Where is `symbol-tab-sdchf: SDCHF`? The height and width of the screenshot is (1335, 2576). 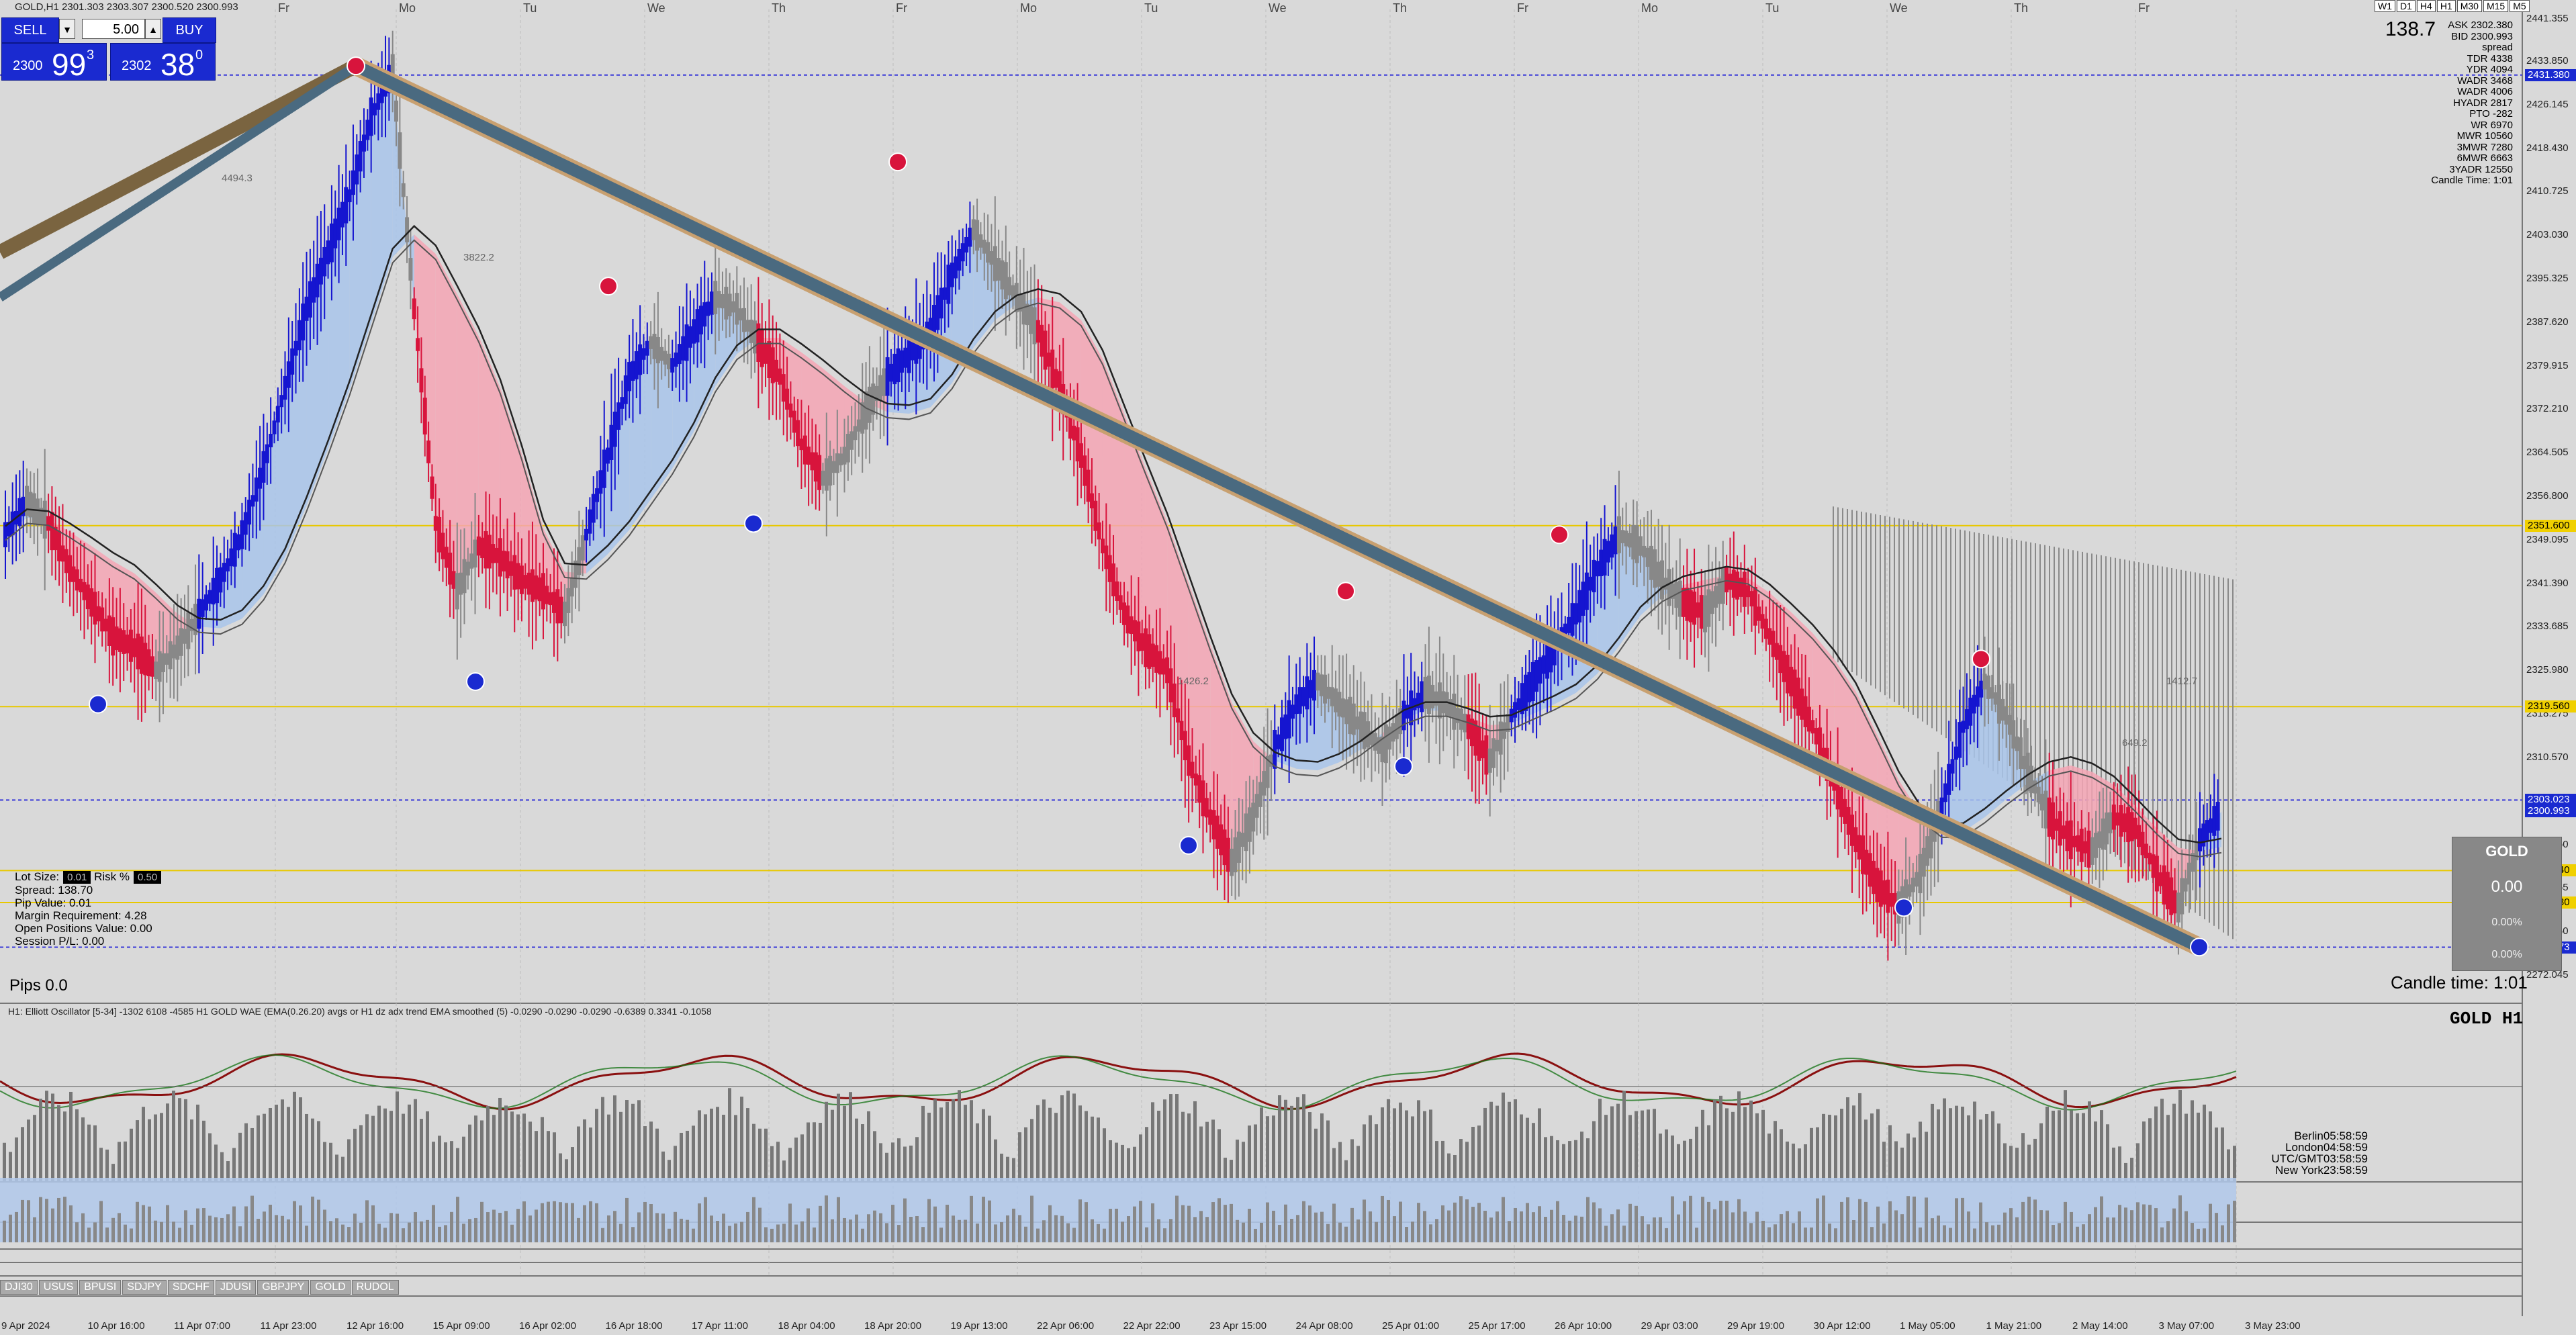 symbol-tab-sdchf: SDCHF is located at coordinates (190, 1287).